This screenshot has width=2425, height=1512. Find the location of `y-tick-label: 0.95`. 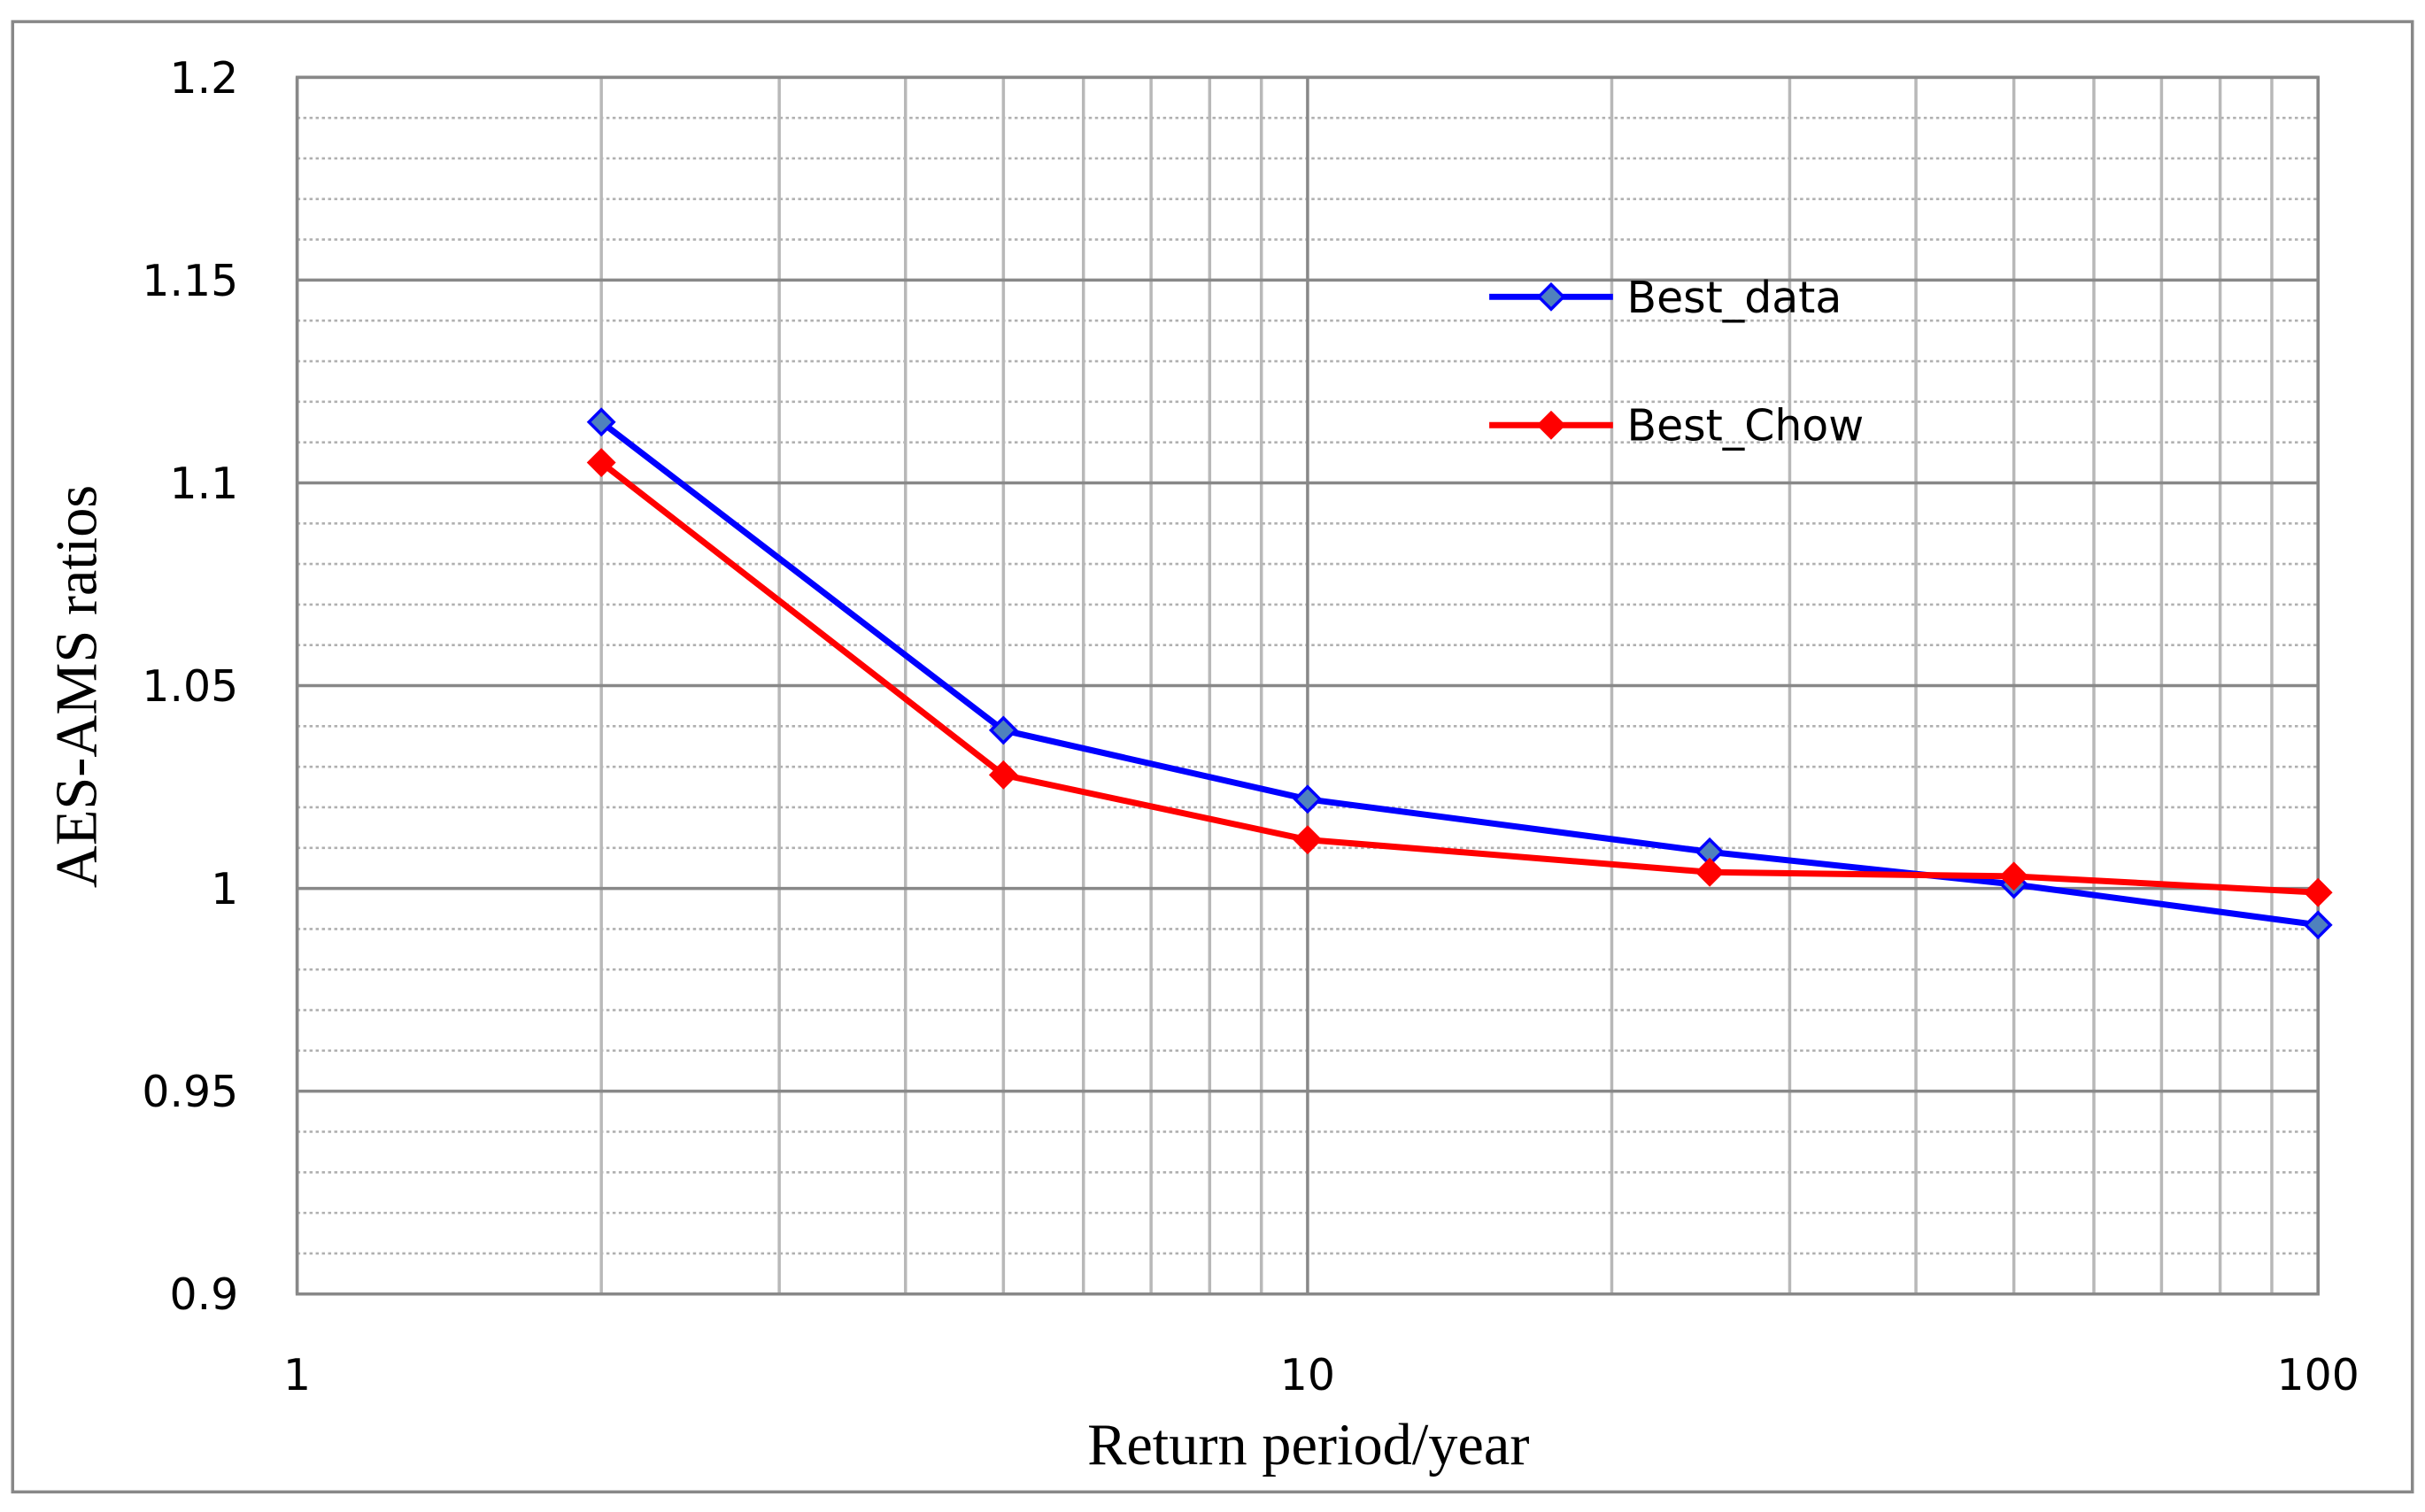

y-tick-label: 0.95 is located at coordinates (190, 1092).